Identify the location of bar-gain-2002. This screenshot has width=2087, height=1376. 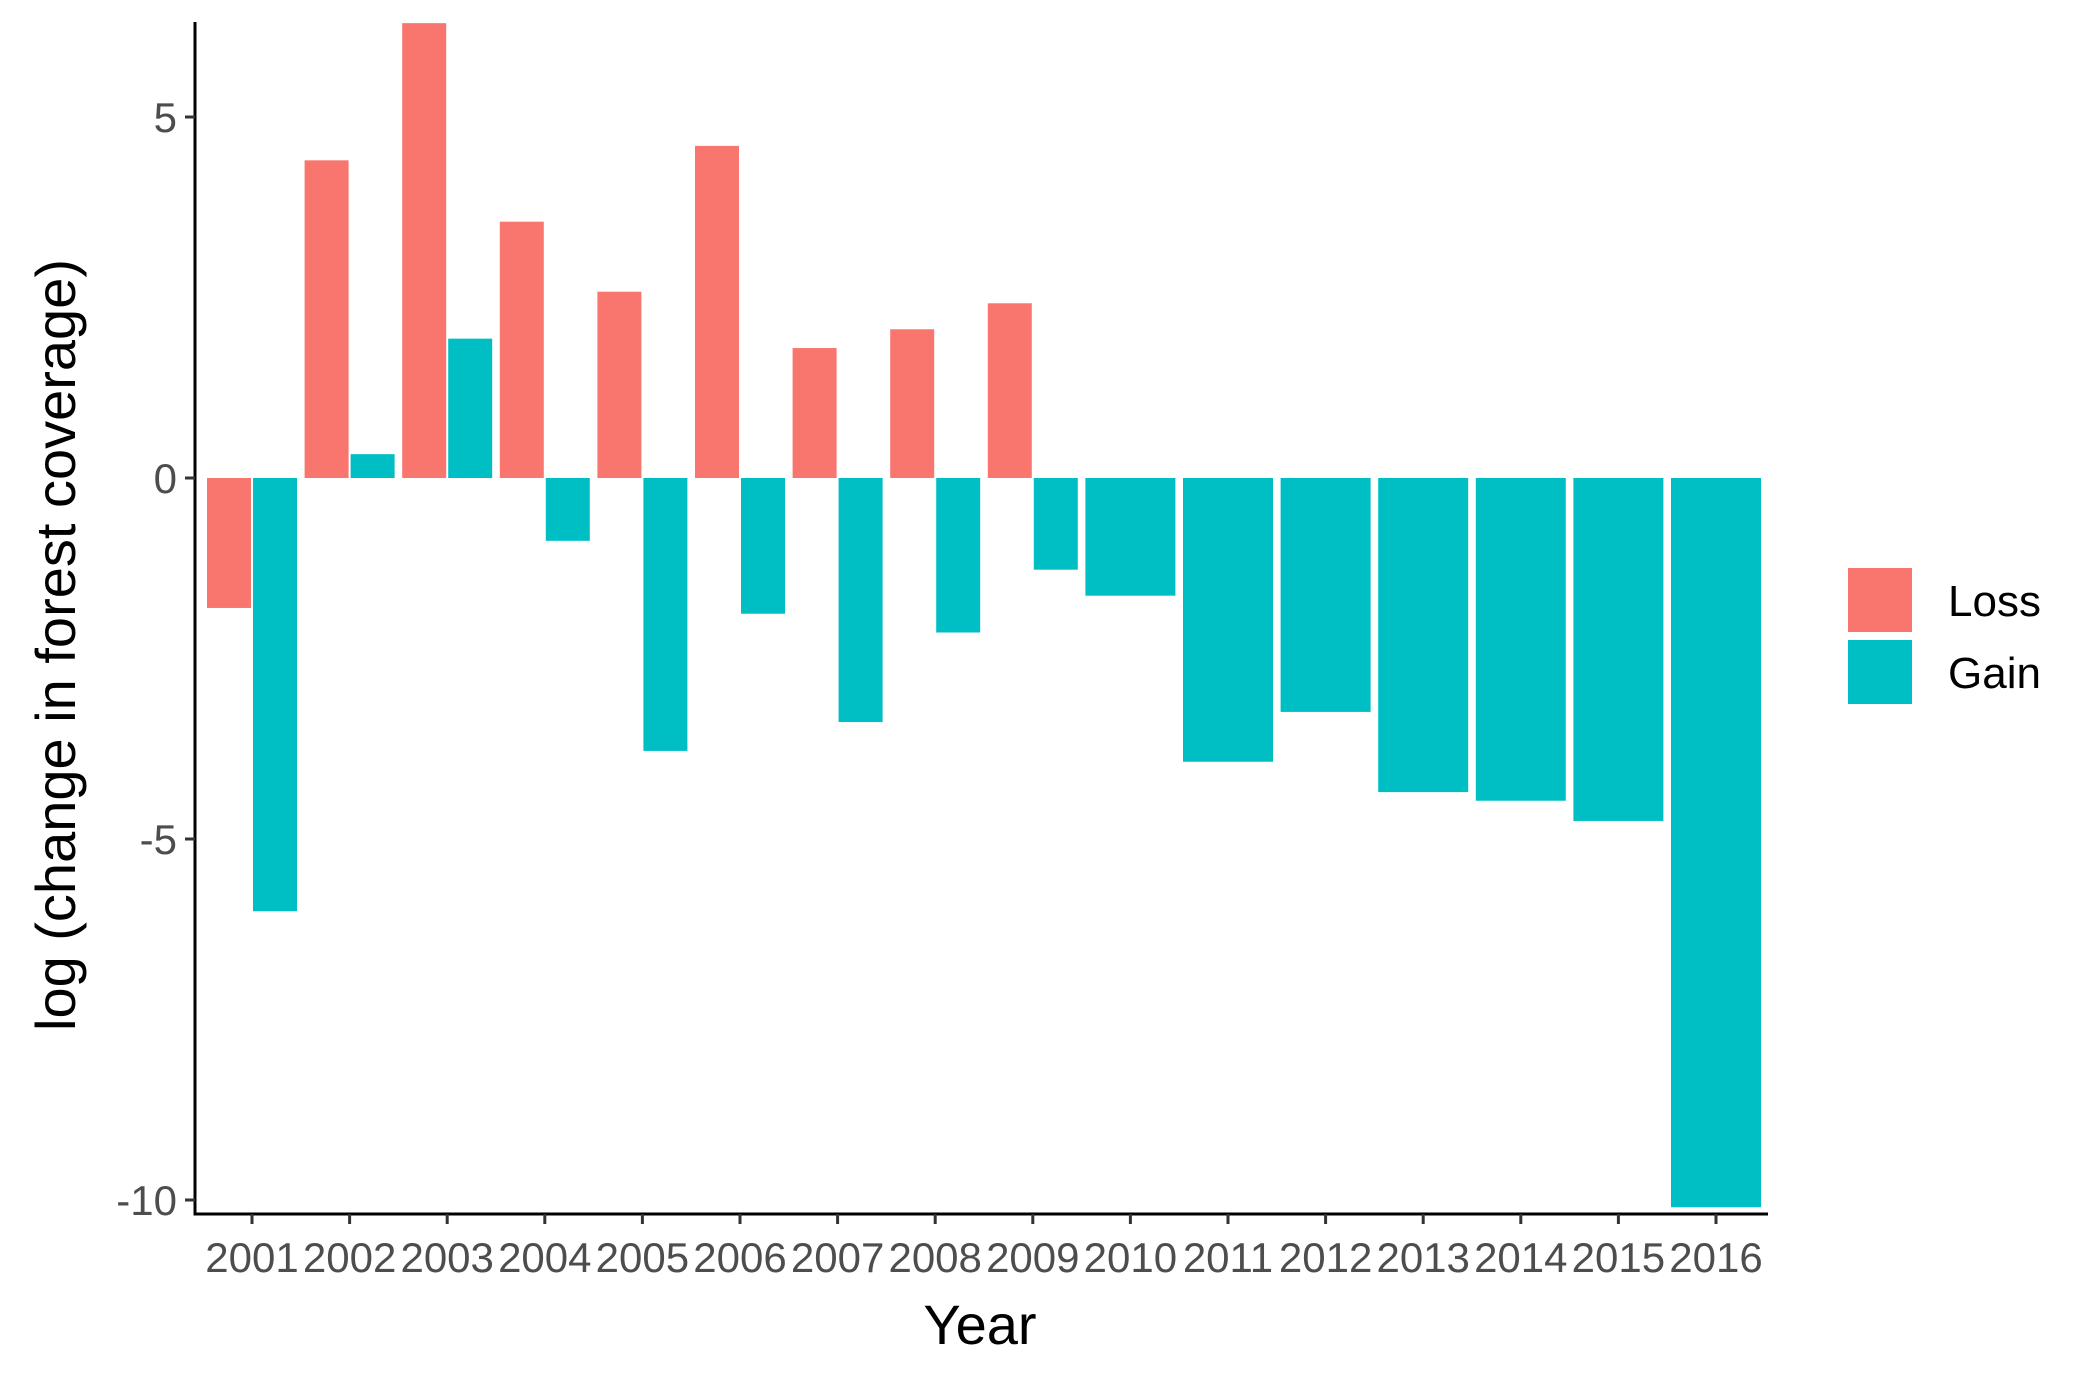
(372, 466).